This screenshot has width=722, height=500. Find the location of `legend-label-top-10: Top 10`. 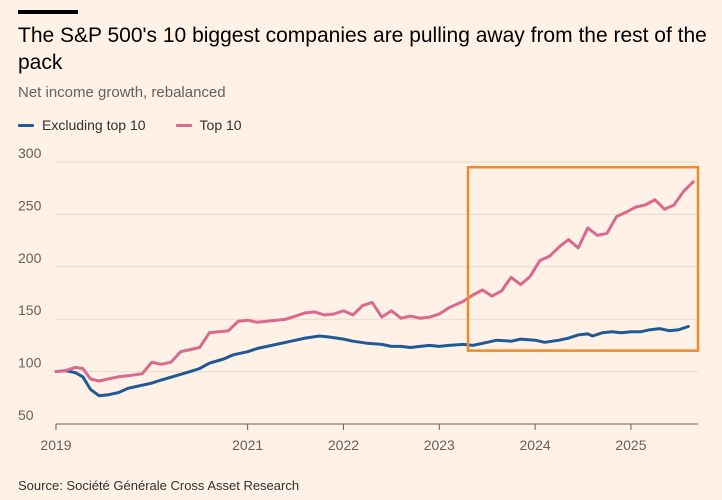

legend-label-top-10: Top 10 is located at coordinates (220, 125).